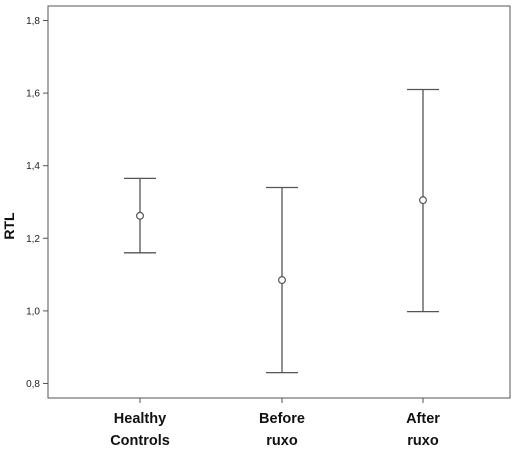 This screenshot has height=453, width=520. I want to click on x-category-label: Healthy, so click(140, 419).